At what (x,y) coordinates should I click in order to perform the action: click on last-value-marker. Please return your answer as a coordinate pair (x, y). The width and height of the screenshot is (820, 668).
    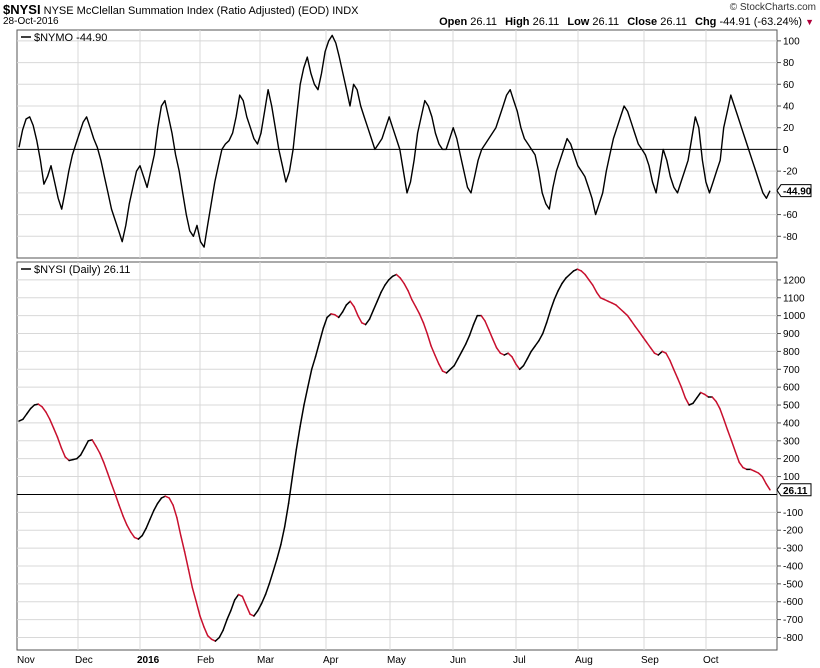
    Looking at the image, I should click on (794, 490).